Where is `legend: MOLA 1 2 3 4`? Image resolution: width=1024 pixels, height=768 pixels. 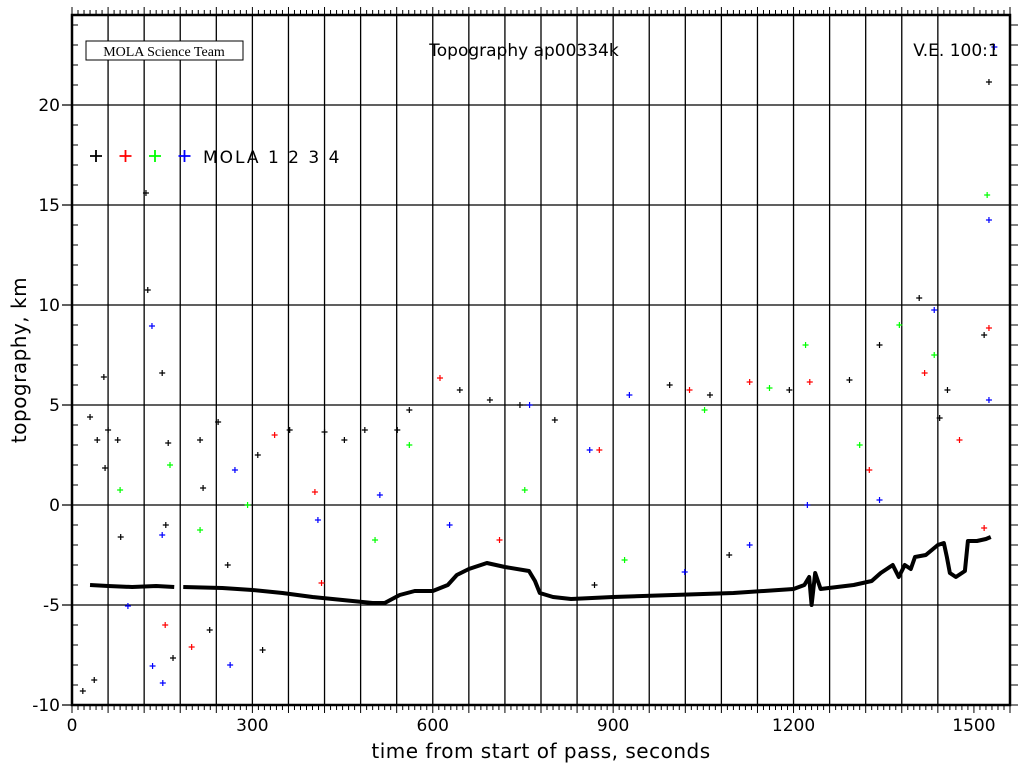 legend: MOLA 1 2 3 4 is located at coordinates (215, 158).